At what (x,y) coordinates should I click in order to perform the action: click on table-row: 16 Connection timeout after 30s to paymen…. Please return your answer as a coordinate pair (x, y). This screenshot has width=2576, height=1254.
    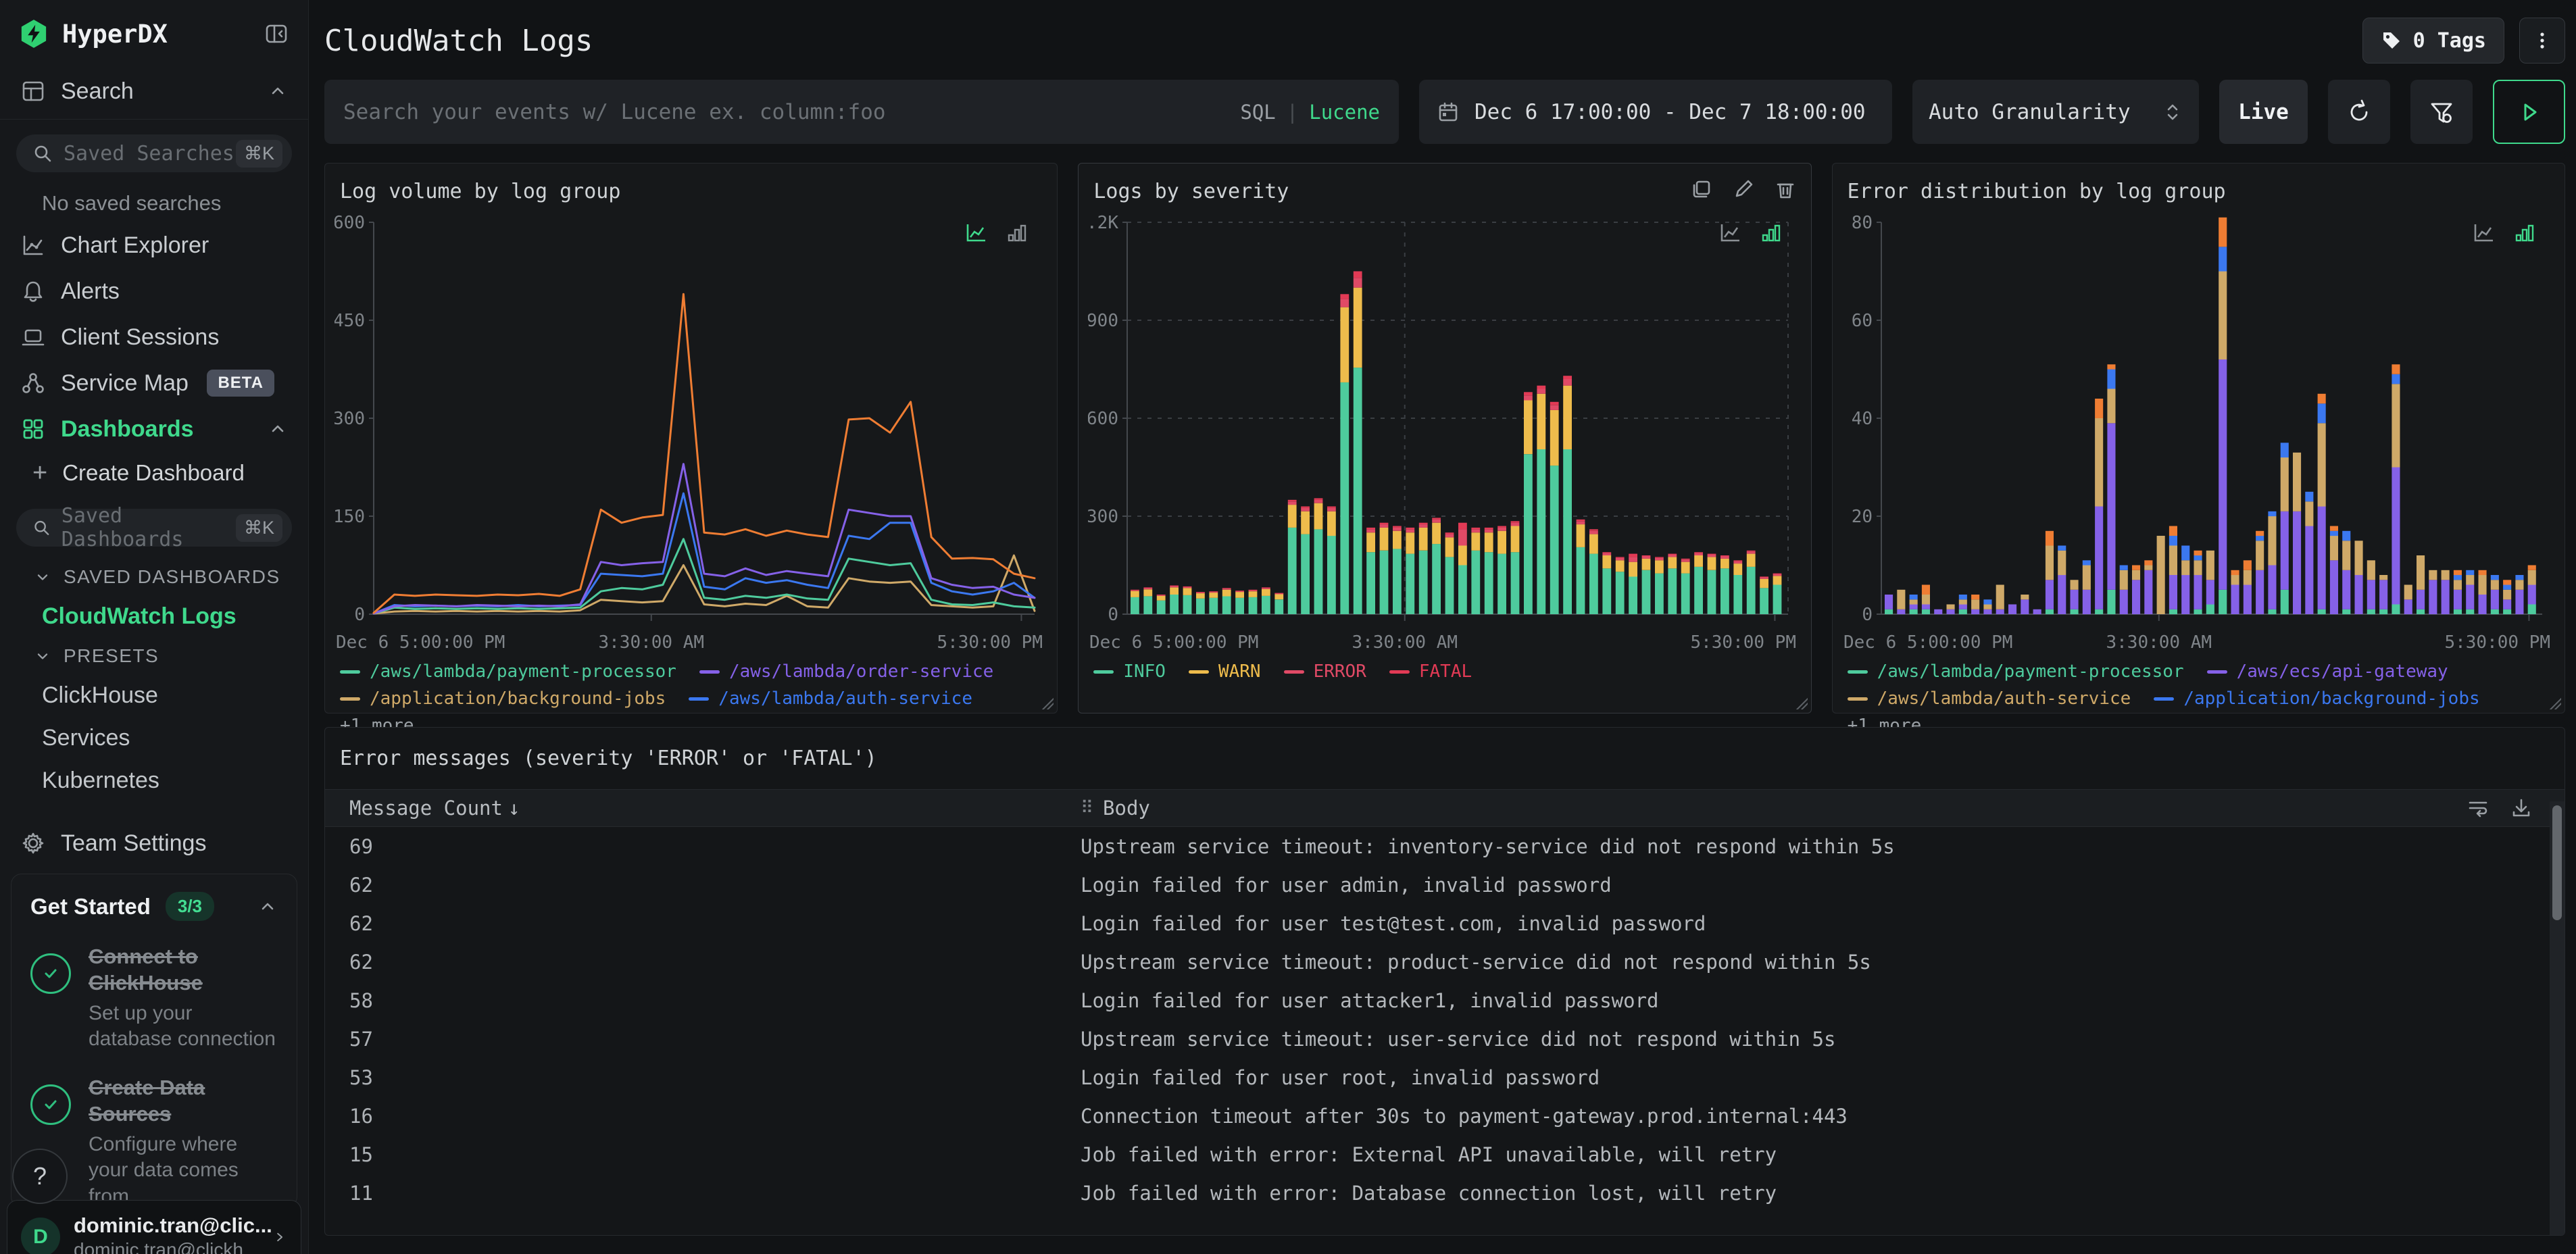
    Looking at the image, I should click on (1445, 1116).